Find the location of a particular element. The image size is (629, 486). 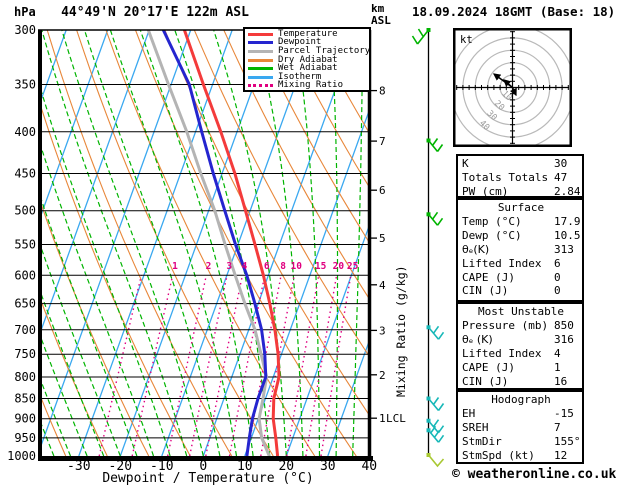

row-value: 850 is located at coordinates (564, 325).